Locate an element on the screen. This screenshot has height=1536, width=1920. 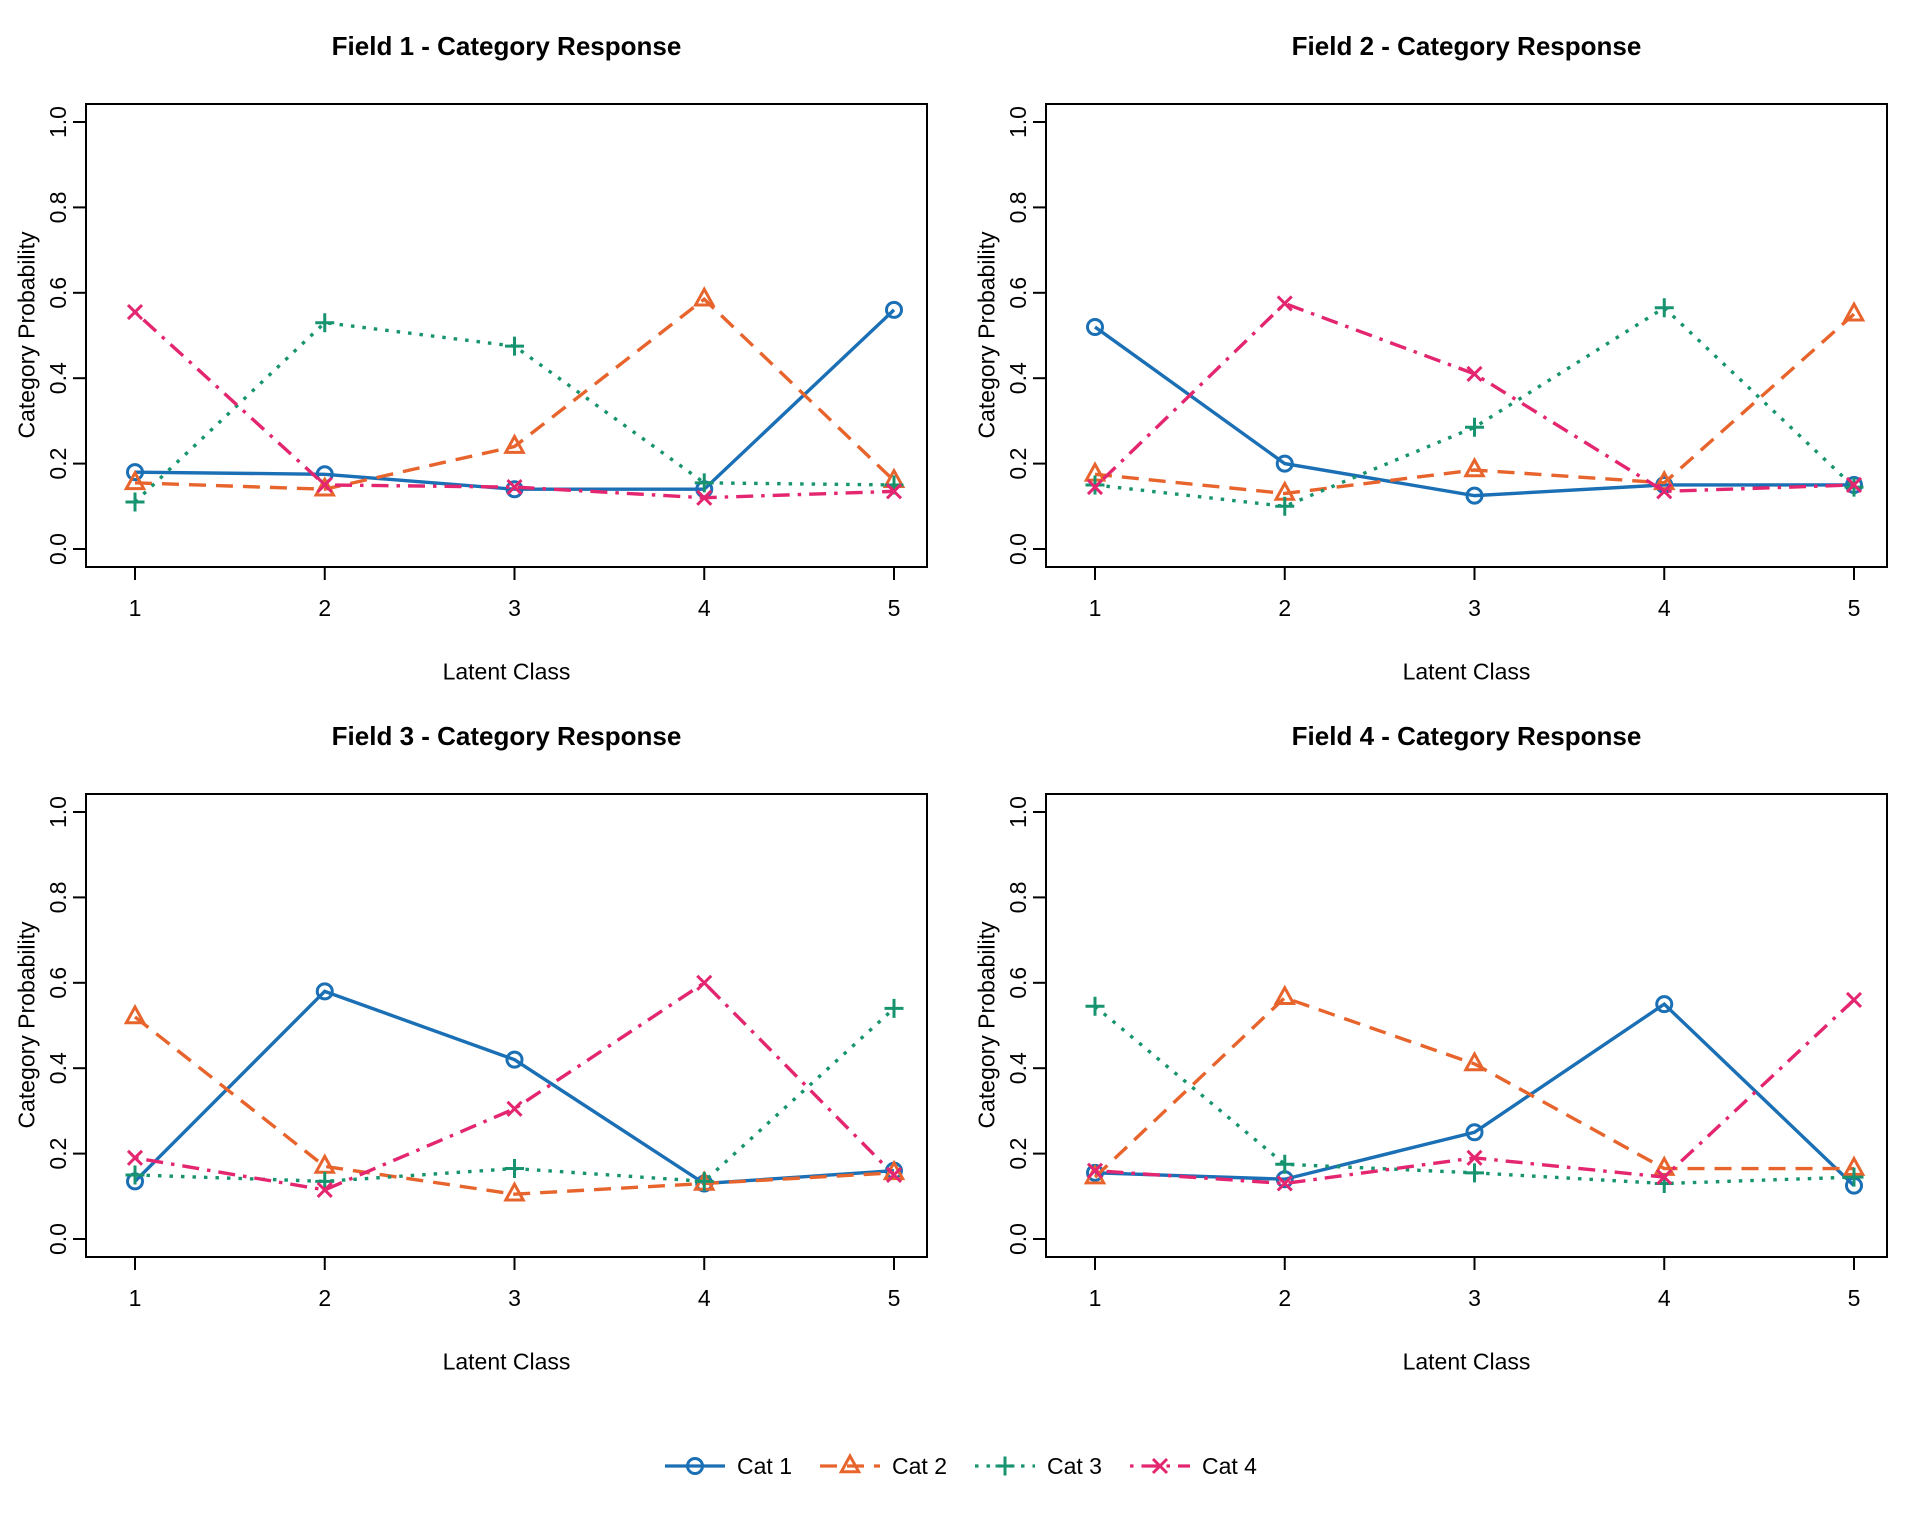
legend-item-cat-3: Cat 3 is located at coordinates (1037, 1466).